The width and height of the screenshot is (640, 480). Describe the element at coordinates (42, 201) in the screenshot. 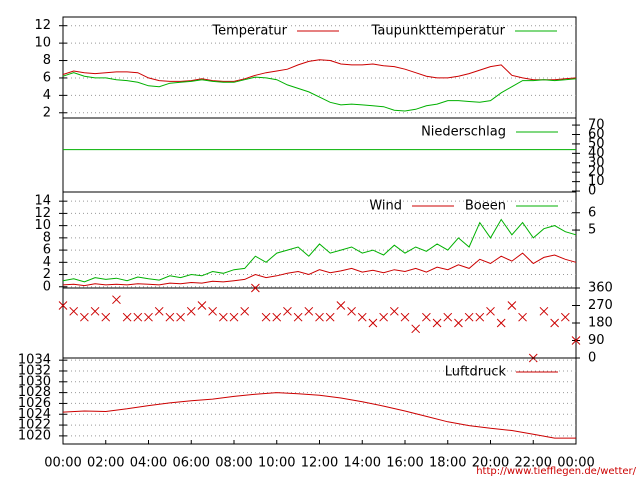

I see `y-tick-label: 14` at that location.